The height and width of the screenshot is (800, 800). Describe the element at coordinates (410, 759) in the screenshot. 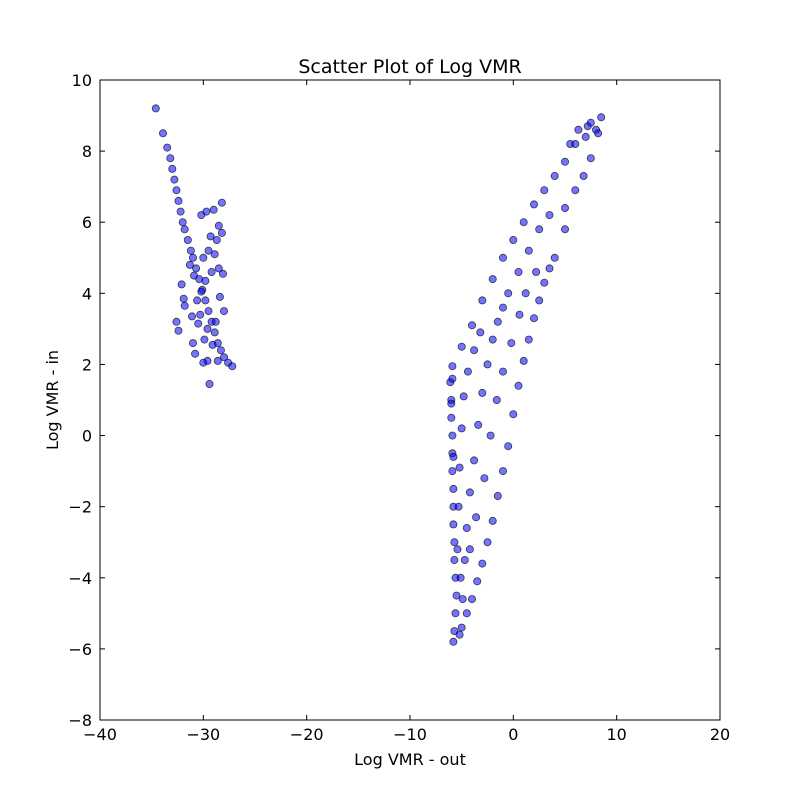

I see `x-axis-title: Log VMR - out` at that location.